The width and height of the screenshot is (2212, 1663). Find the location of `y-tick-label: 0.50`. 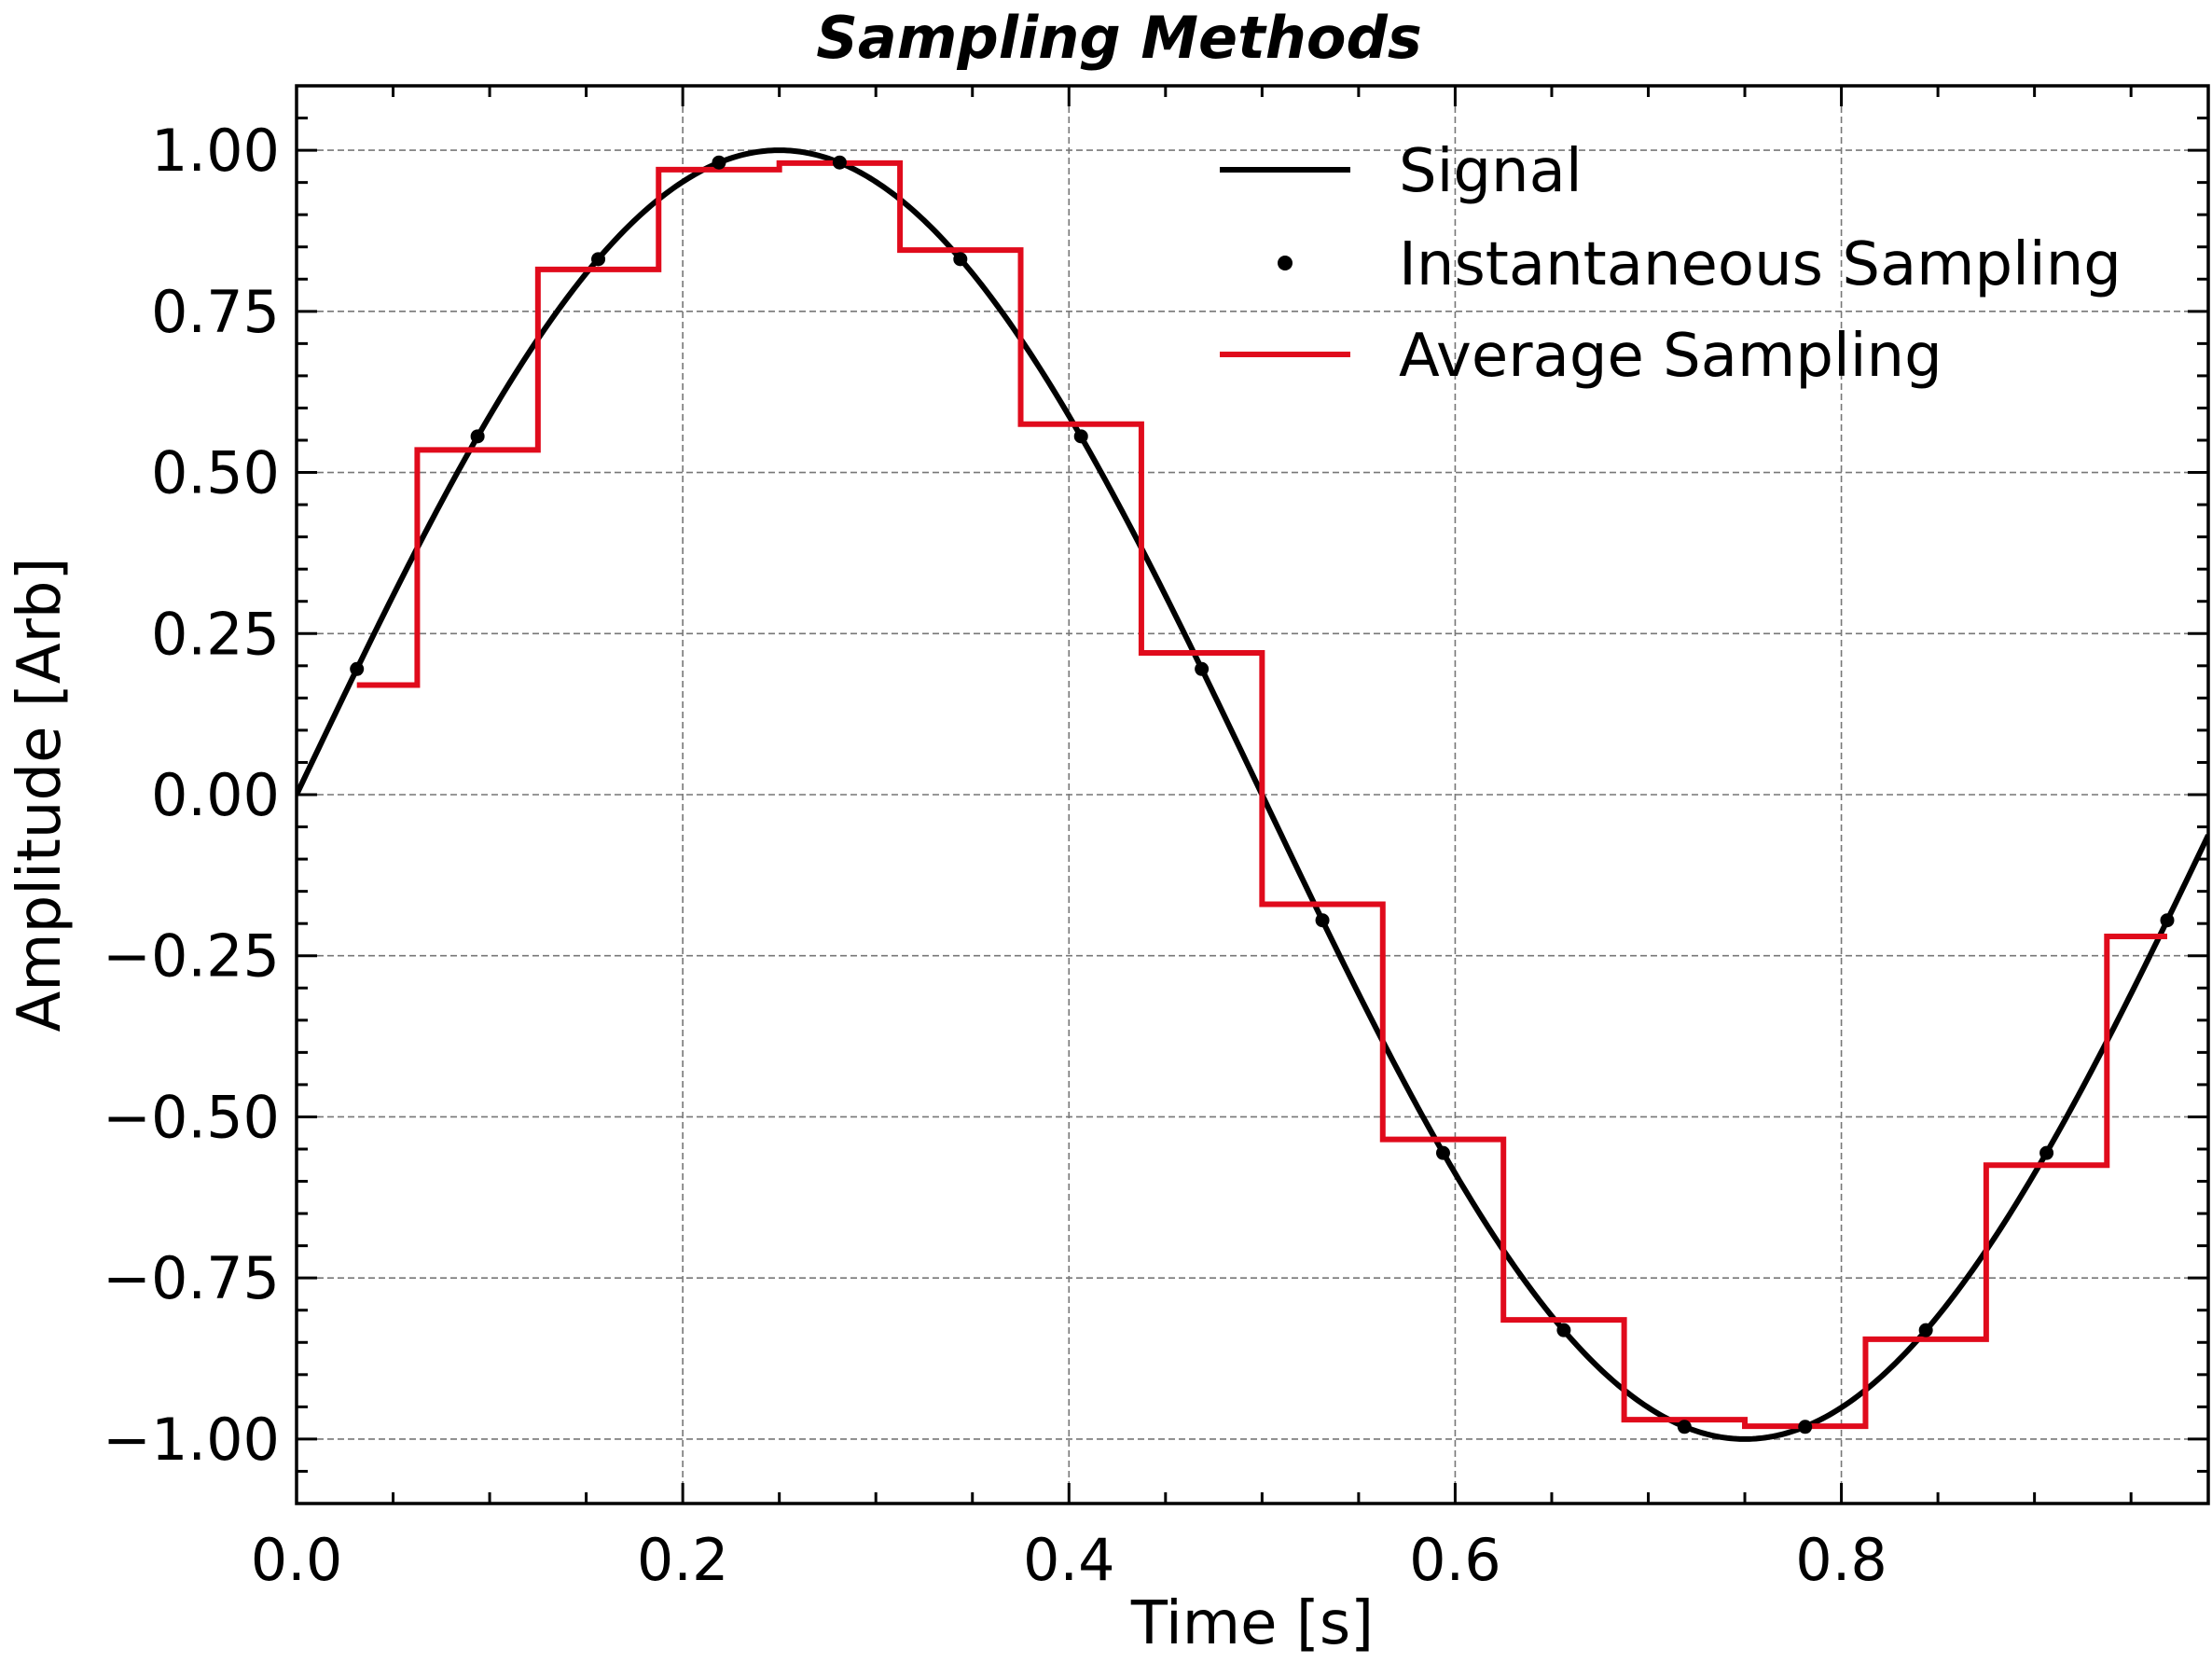

y-tick-label: 0.50 is located at coordinates (215, 473).